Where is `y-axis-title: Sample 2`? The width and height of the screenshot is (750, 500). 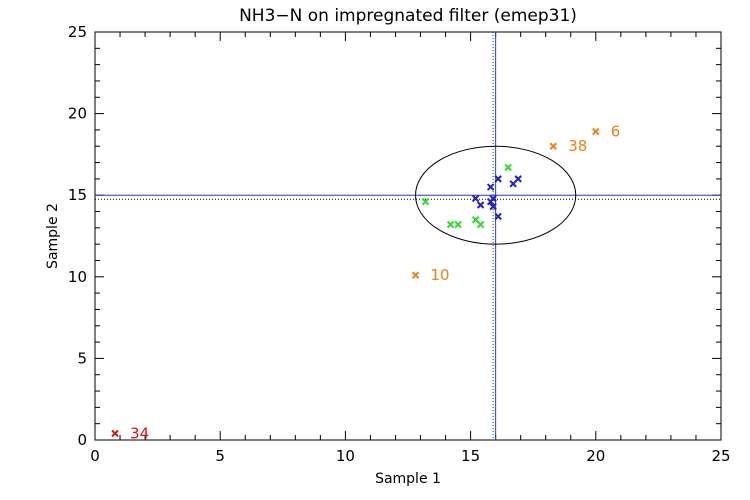 y-axis-title: Sample 2 is located at coordinates (53, 236).